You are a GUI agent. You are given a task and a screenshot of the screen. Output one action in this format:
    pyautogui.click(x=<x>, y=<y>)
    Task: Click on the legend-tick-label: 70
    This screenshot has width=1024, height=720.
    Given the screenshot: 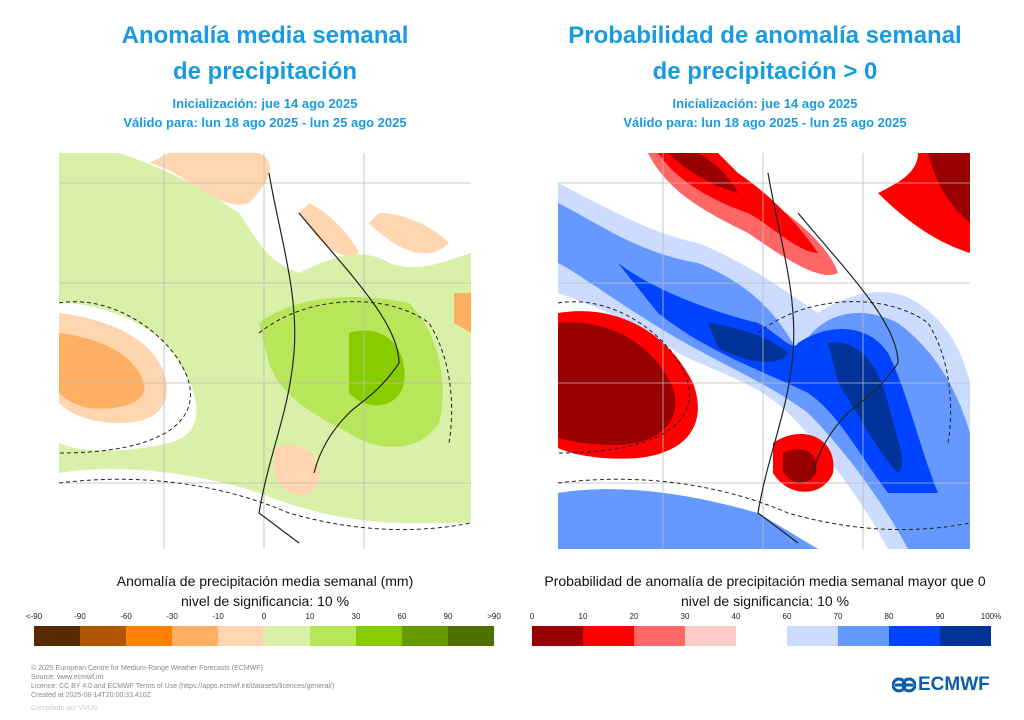 What is the action you would take?
    pyautogui.click(x=838, y=616)
    